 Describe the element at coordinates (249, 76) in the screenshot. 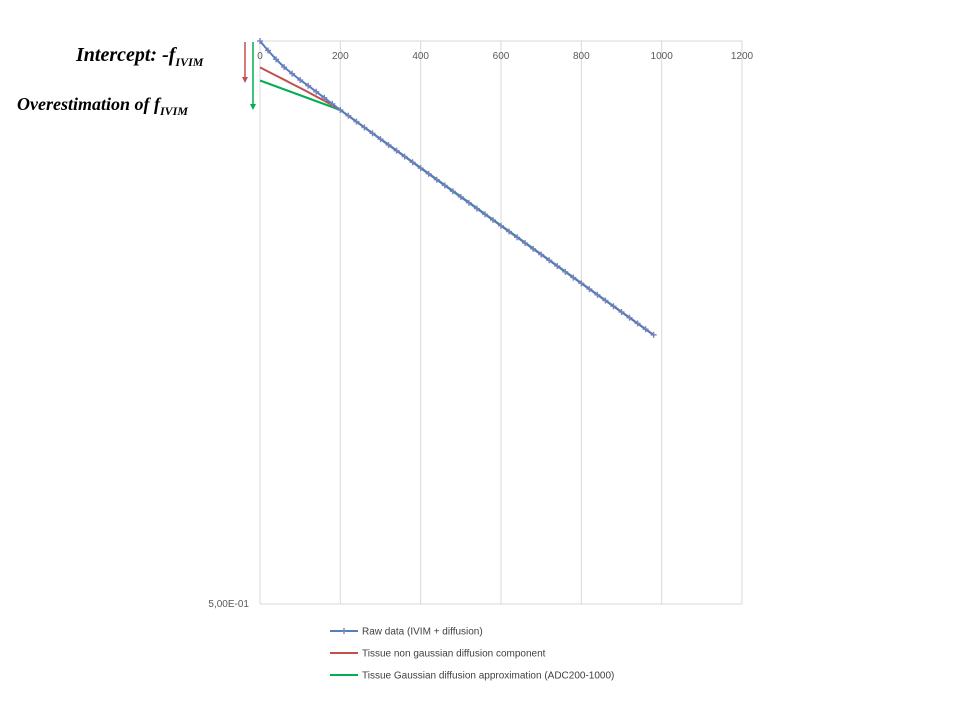

I see `annotation-arrows` at that location.